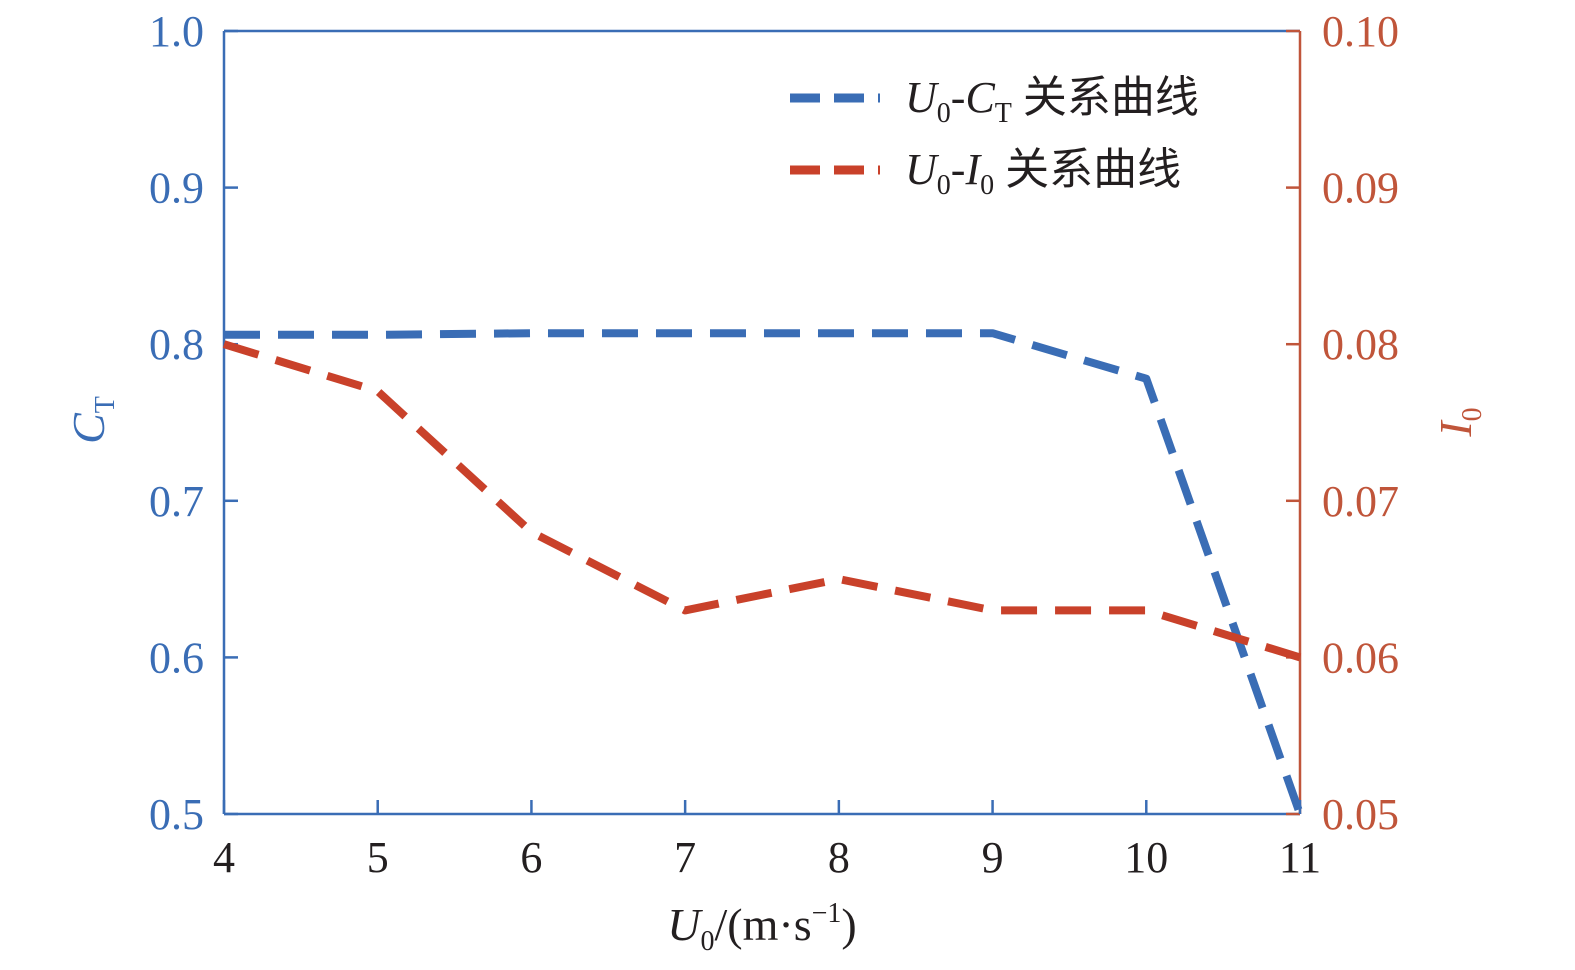  I want to click on x-tick-label: 9, so click(993, 857).